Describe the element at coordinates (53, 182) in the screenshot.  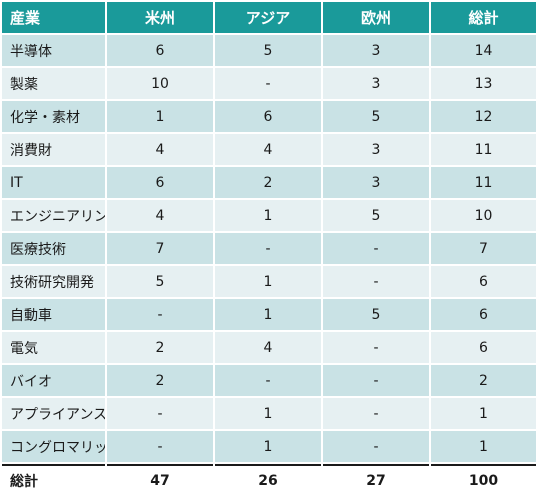
I see `row-label: IT` at that location.